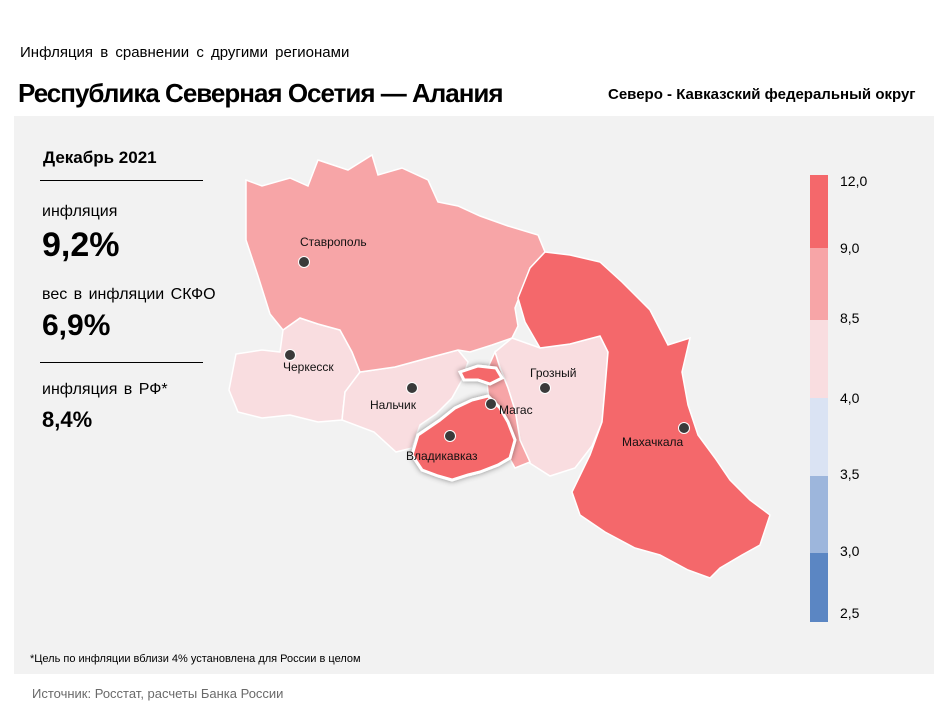 The height and width of the screenshot is (713, 950). Describe the element at coordinates (308, 367) in the screenshot. I see `city-label-cherkessk: Черкесск` at that location.